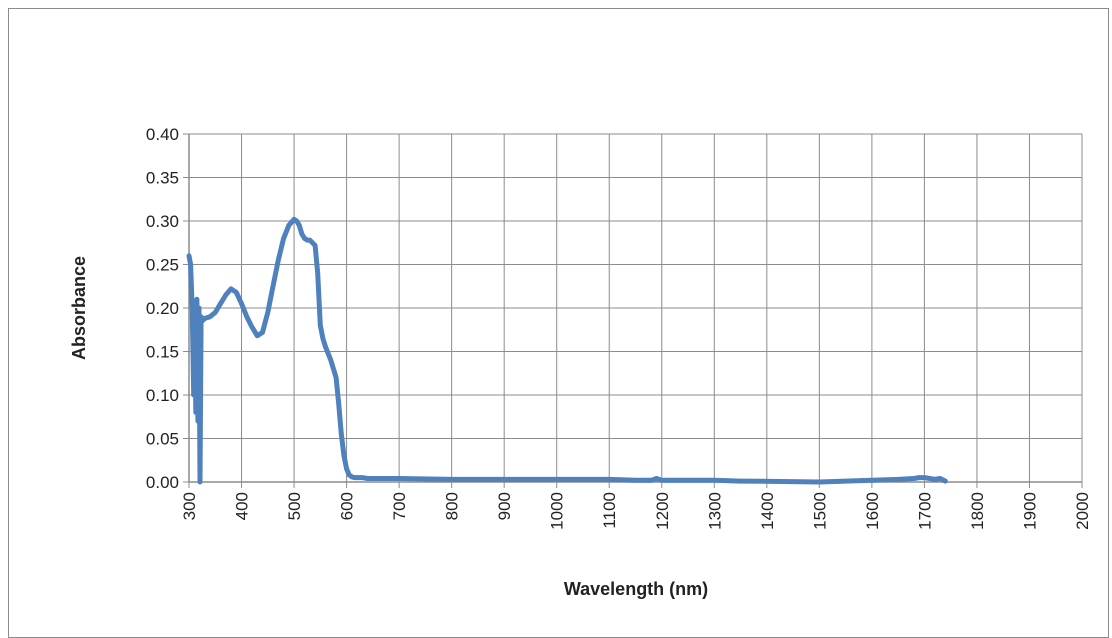 The height and width of the screenshot is (638, 1112). I want to click on y-tick-label: 0.05, so click(162, 439).